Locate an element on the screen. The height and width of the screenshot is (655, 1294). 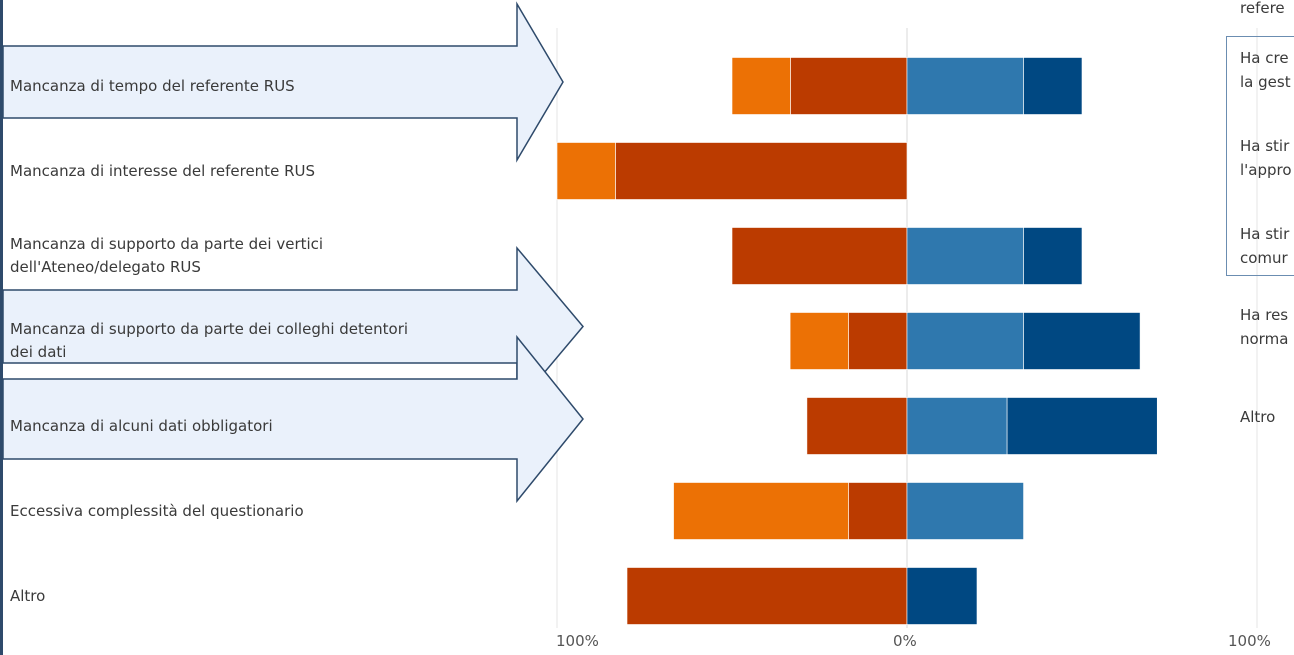
bar-row3-seg1 is located at coordinates (819, 341).